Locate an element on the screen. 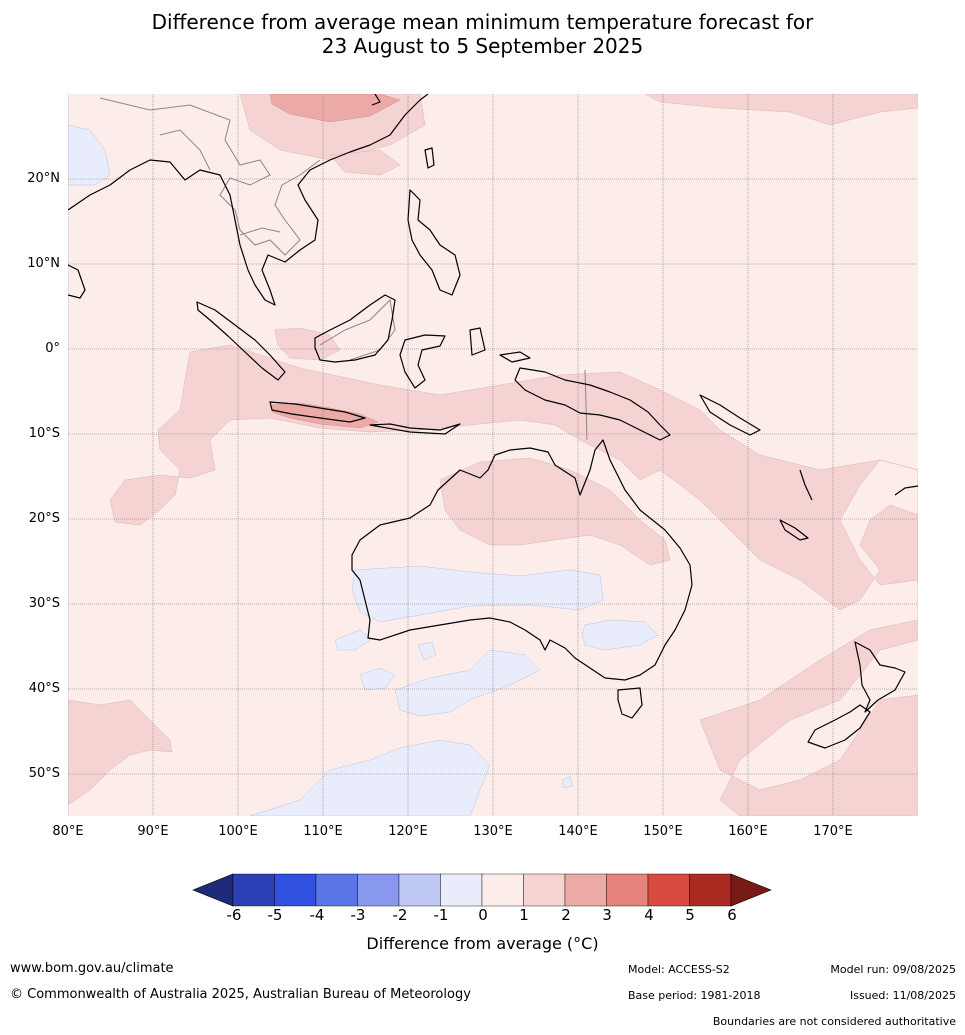 The image size is (965, 1035). footer-model-run: Model run: 09/08/2025 is located at coordinates (893, 969).